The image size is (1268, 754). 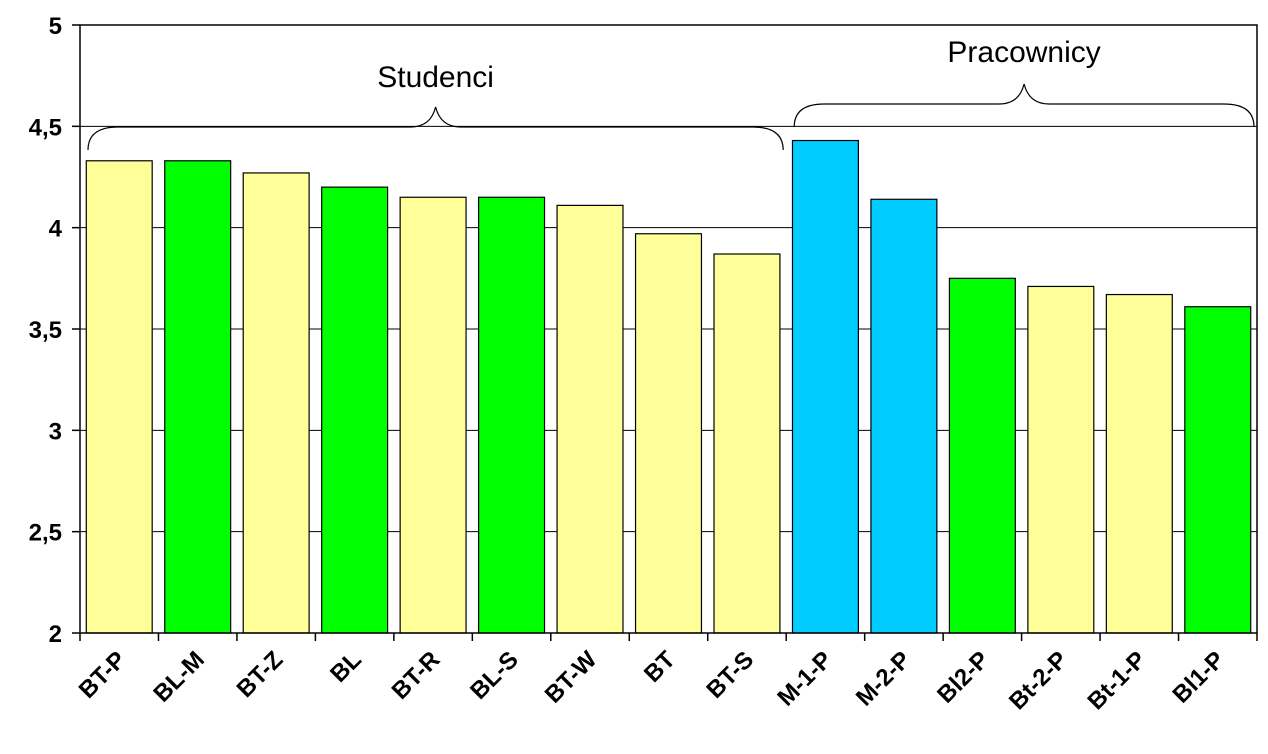 What do you see at coordinates (55, 26) in the screenshot?
I see `y-tick-label: 5` at bounding box center [55, 26].